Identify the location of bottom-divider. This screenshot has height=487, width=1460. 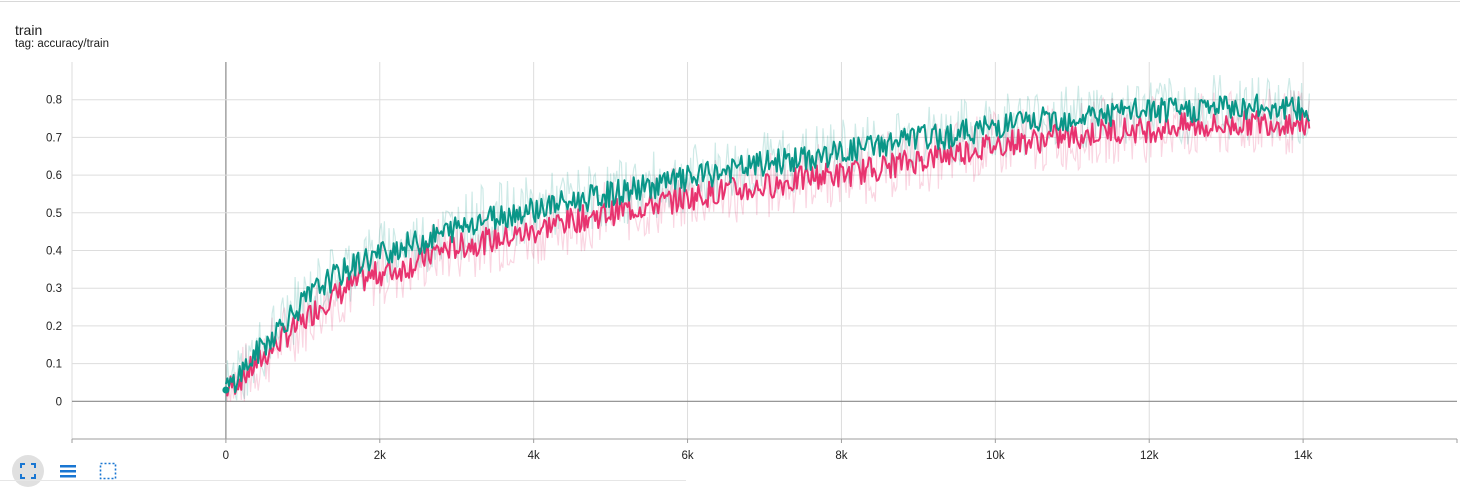
(343, 480).